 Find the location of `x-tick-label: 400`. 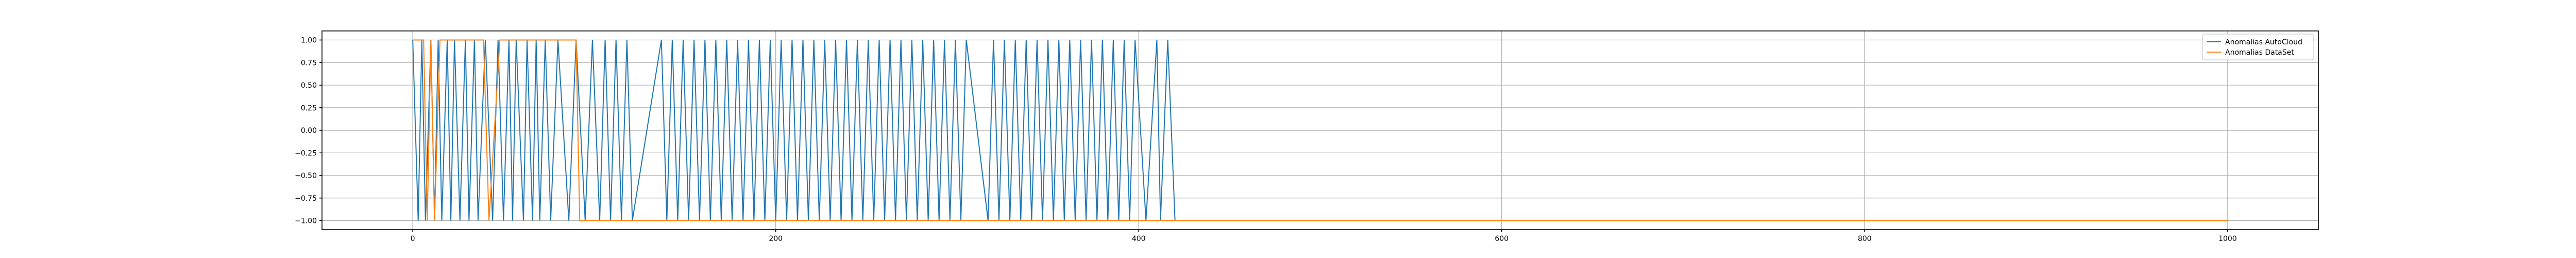

x-tick-label: 400 is located at coordinates (1139, 239).